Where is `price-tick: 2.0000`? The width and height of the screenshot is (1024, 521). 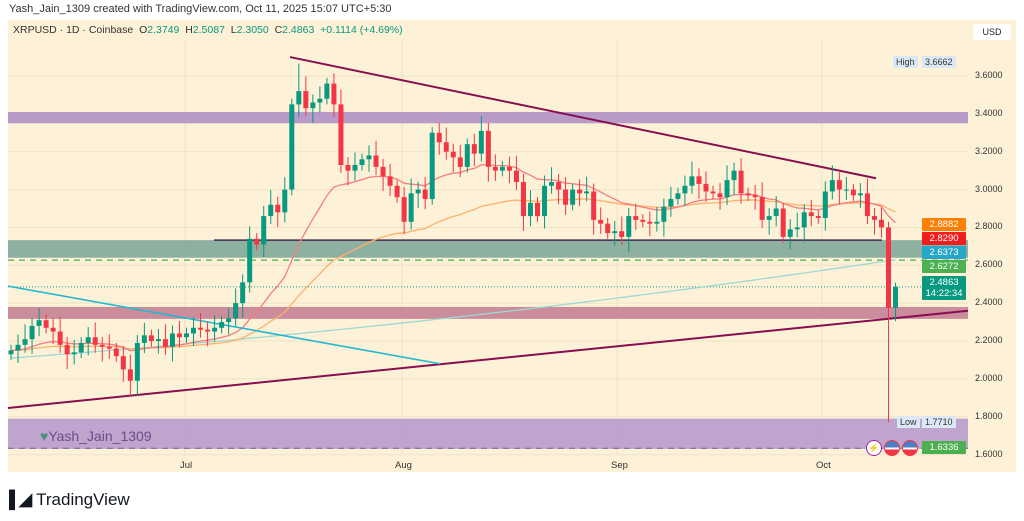 price-tick: 2.0000 is located at coordinates (989, 377).